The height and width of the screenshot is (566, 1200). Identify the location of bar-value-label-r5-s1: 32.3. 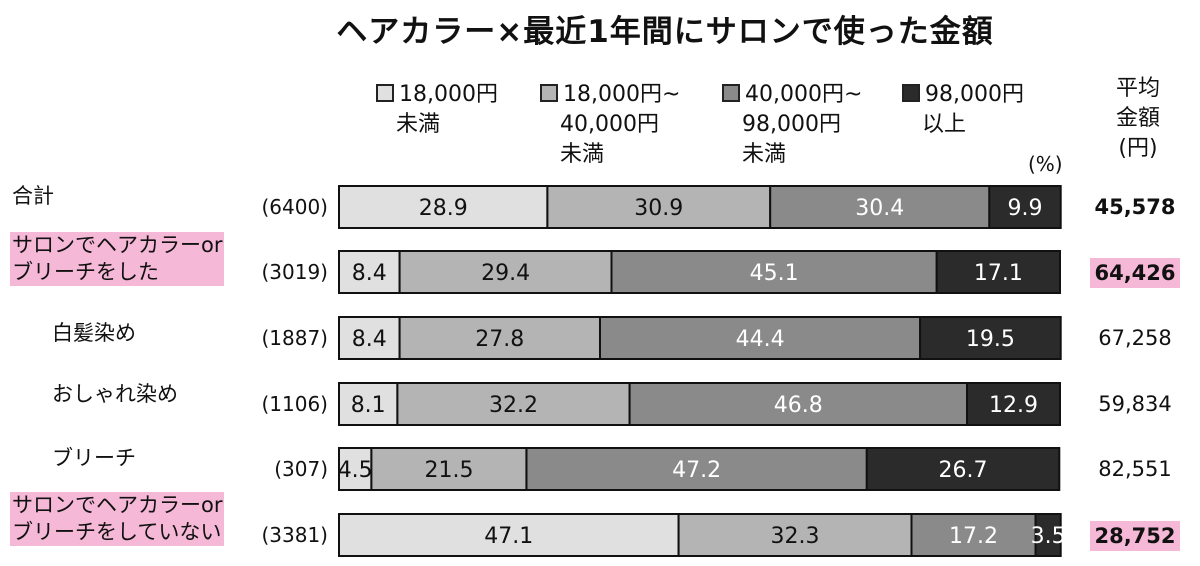
(795, 536).